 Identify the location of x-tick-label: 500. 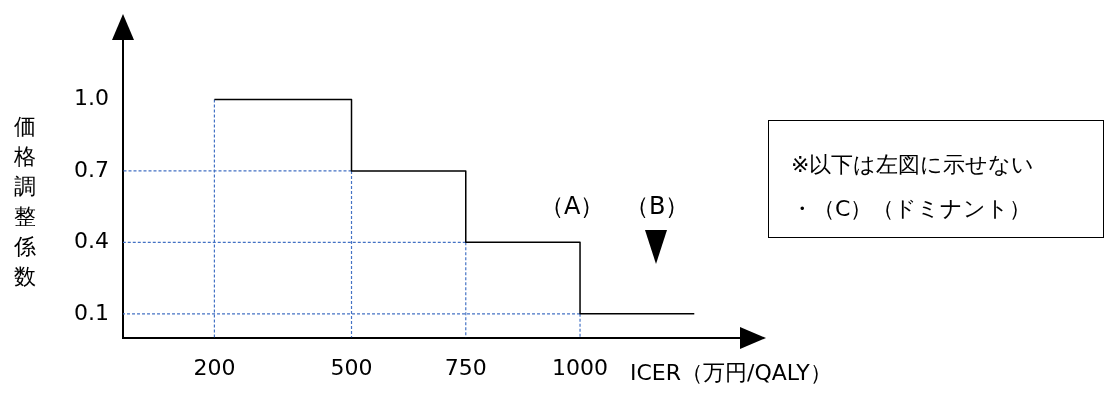
(351, 367).